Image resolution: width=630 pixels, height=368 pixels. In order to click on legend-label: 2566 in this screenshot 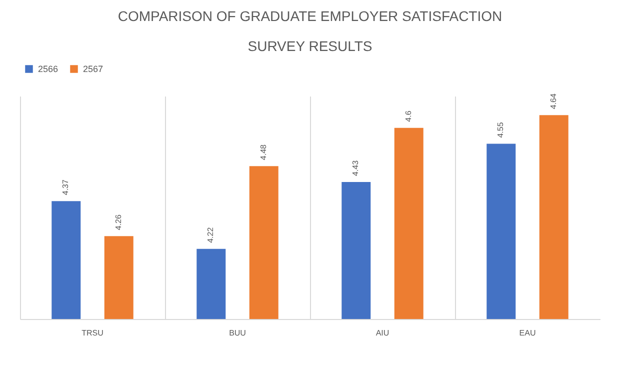, I will do `click(48, 69)`.